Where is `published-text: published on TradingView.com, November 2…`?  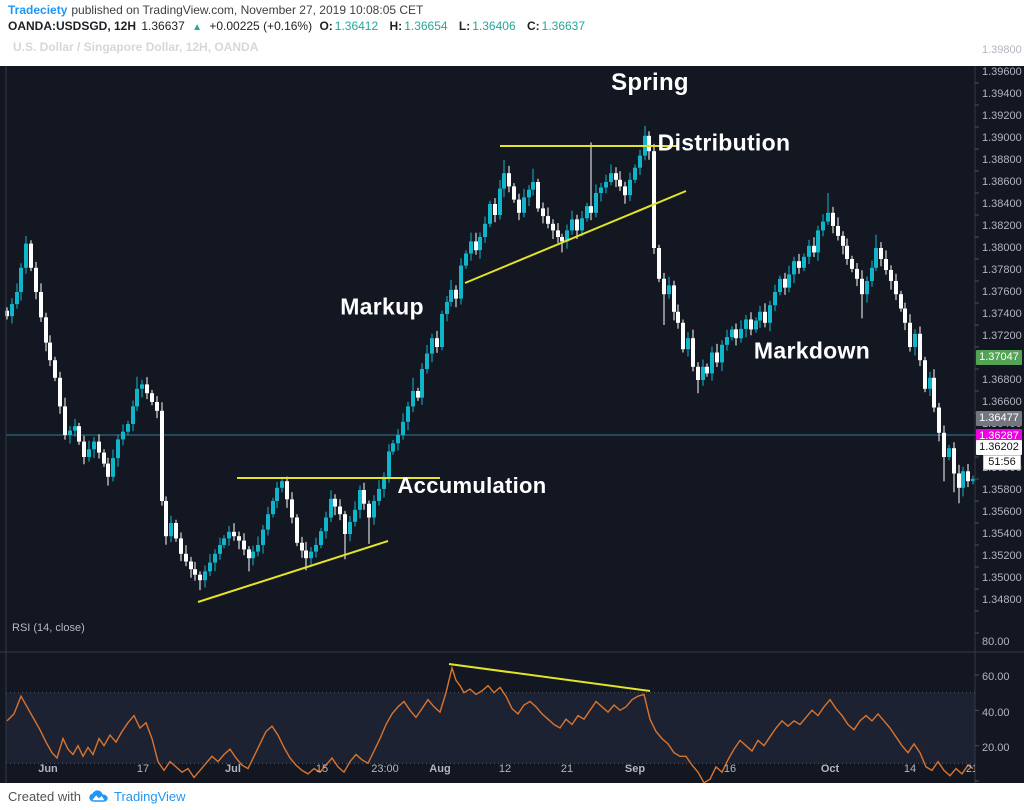
published-text: published on TradingView.com, November 2… is located at coordinates (247, 10).